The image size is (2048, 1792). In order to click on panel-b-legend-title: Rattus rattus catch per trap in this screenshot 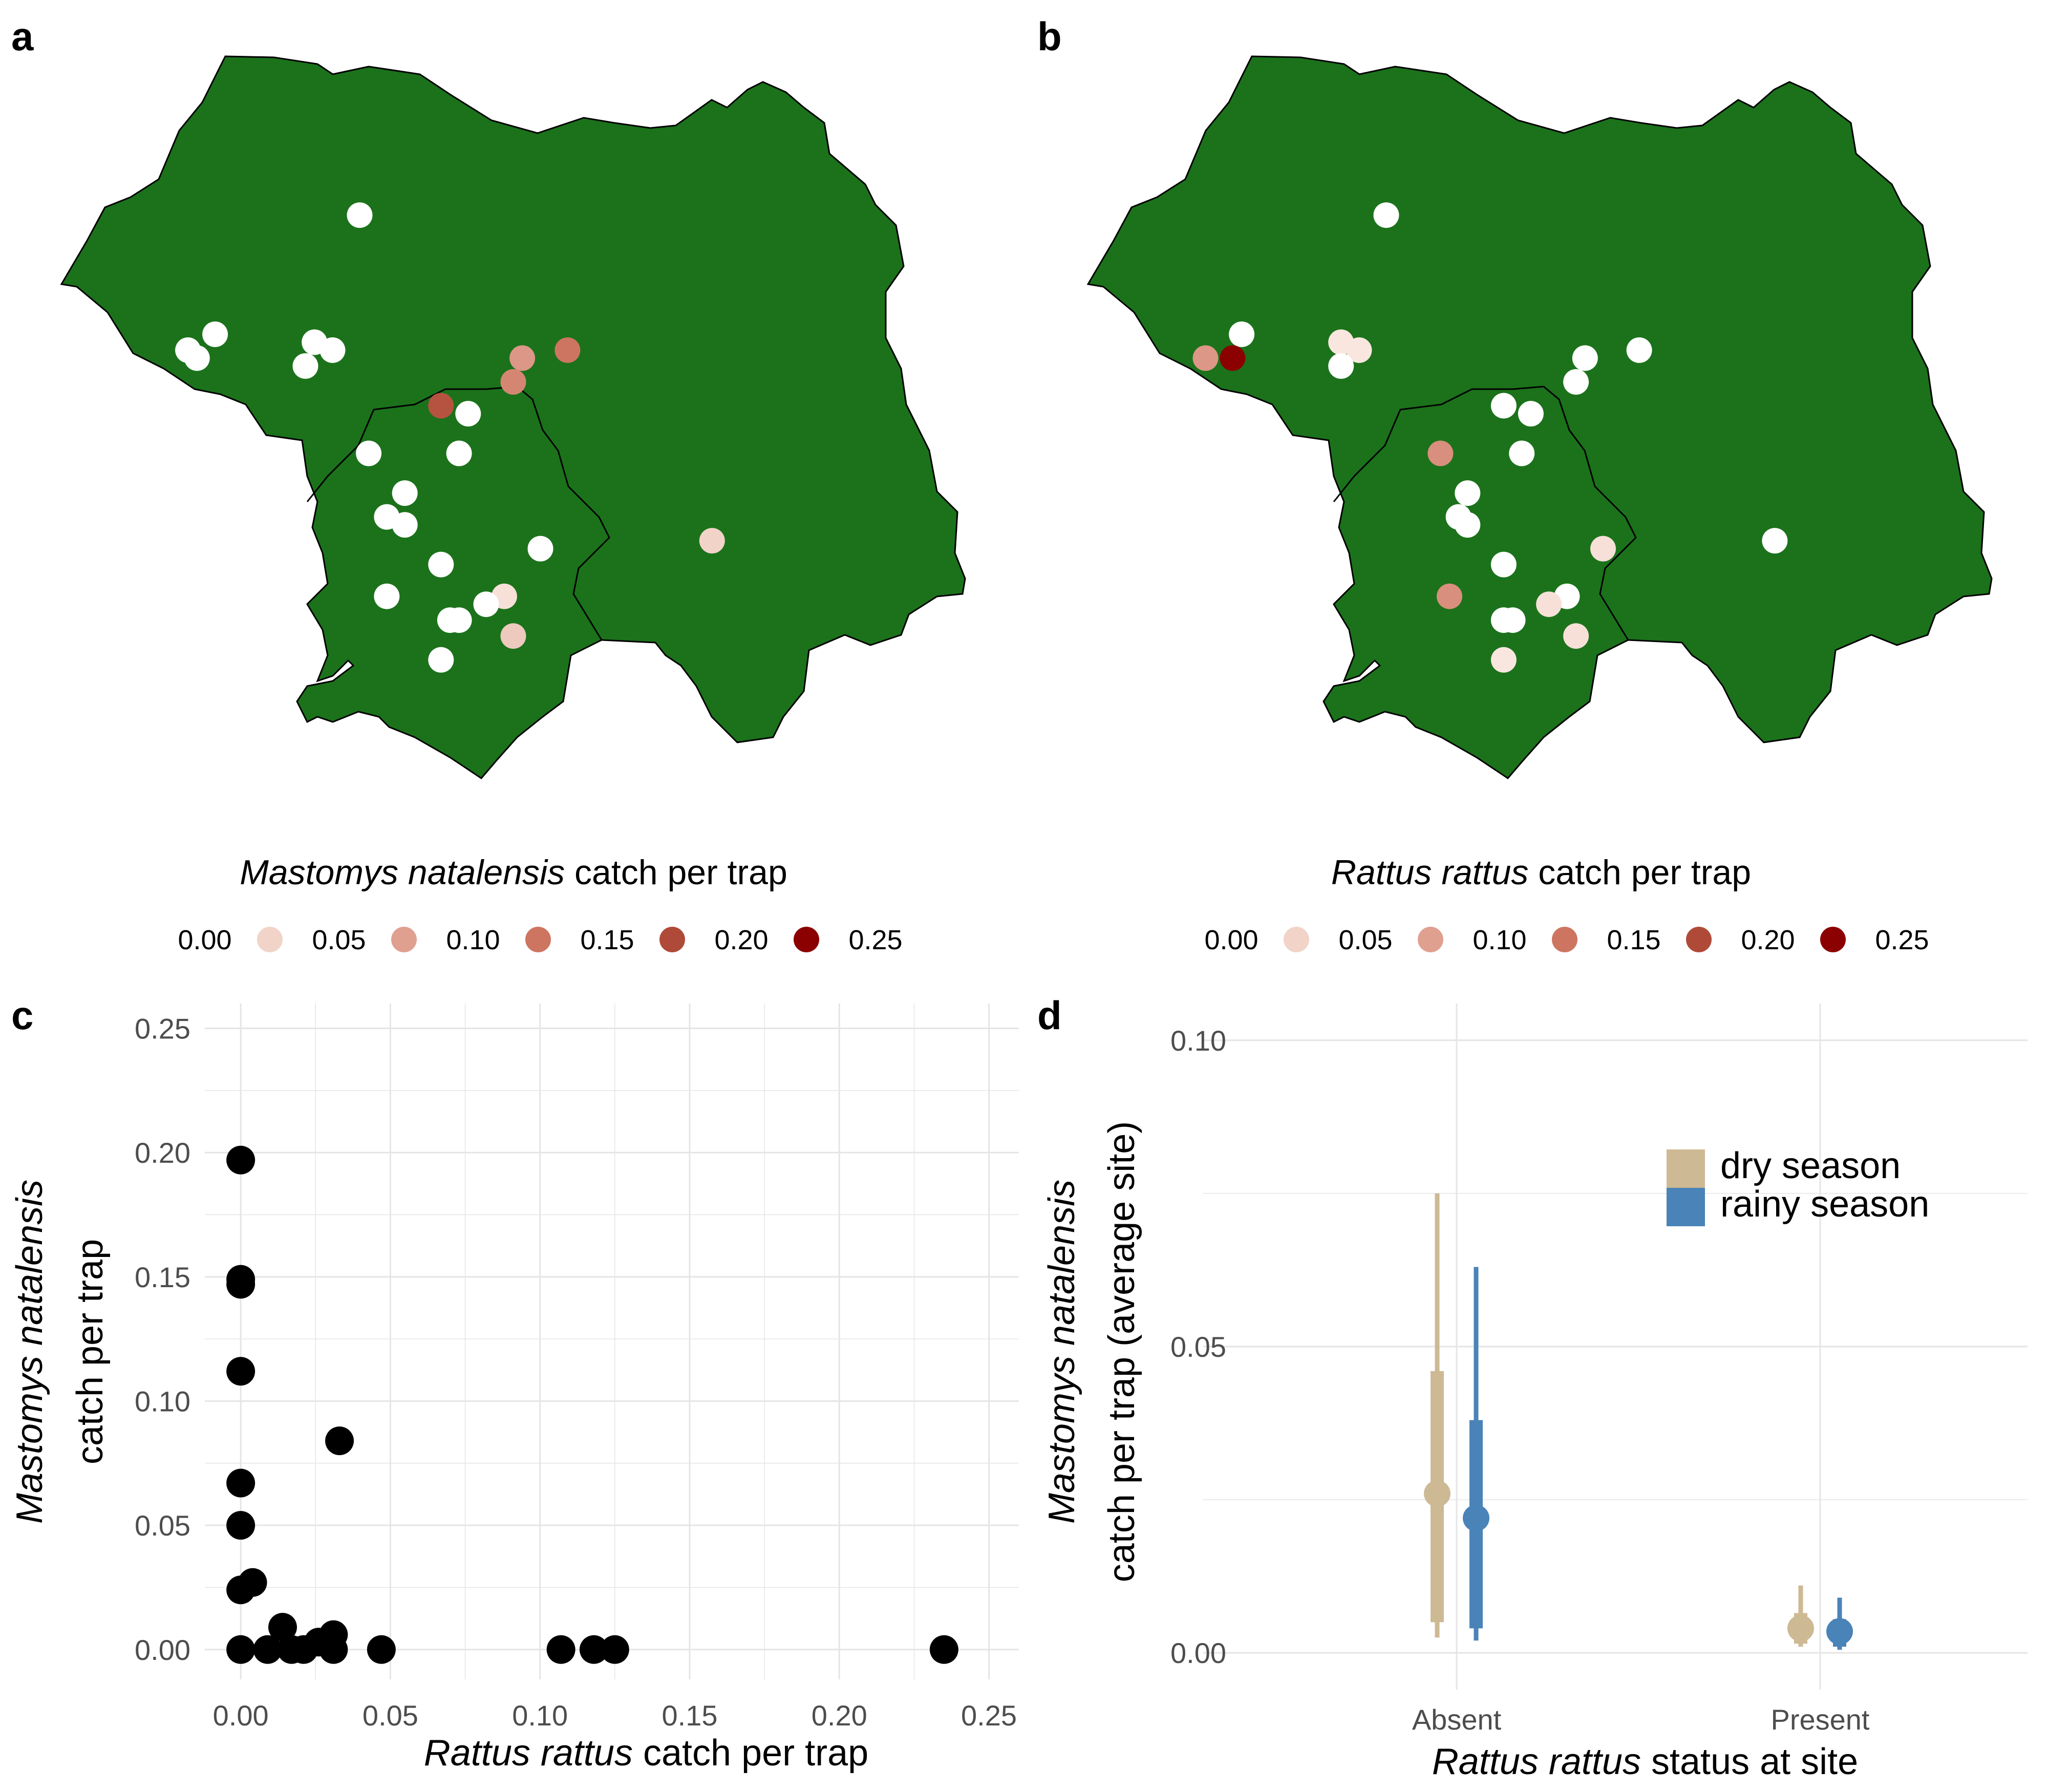, I will do `click(1541, 872)`.